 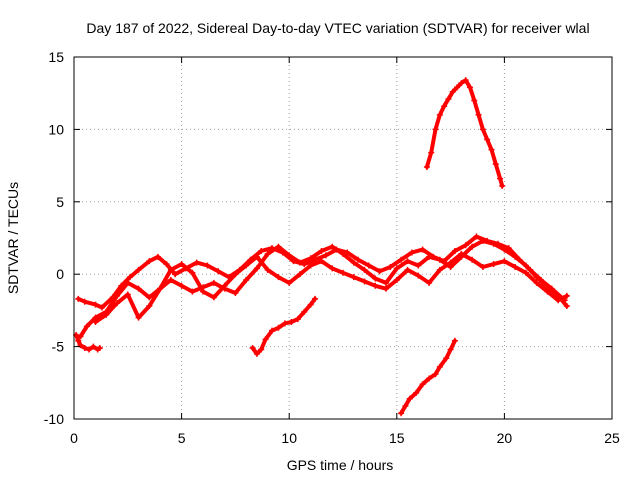 What do you see at coordinates (60, 202) in the screenshot?
I see `y-tick-label: 5` at bounding box center [60, 202].